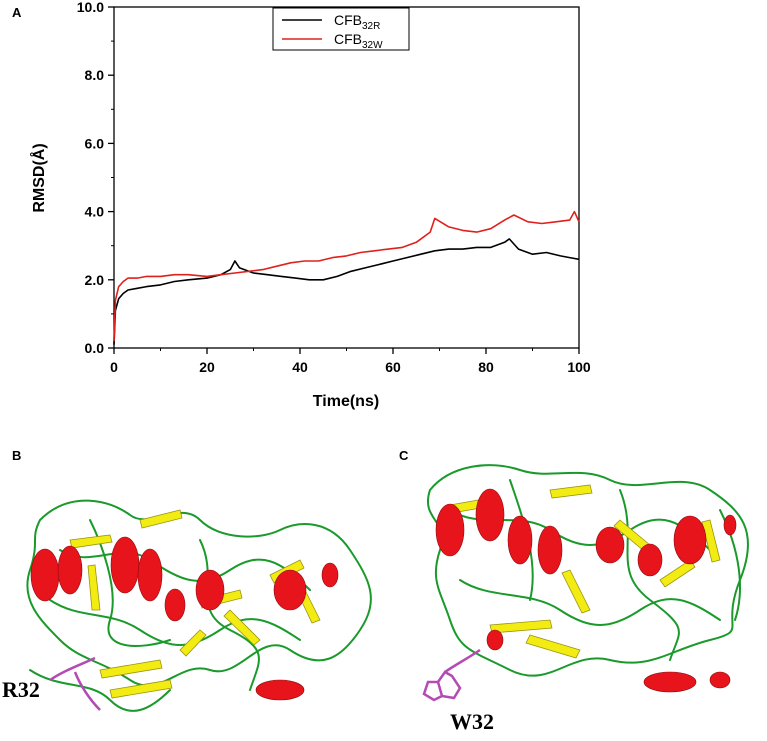  Describe the element at coordinates (95, 75) in the screenshot. I see `y-tick-label: 8.0` at that location.